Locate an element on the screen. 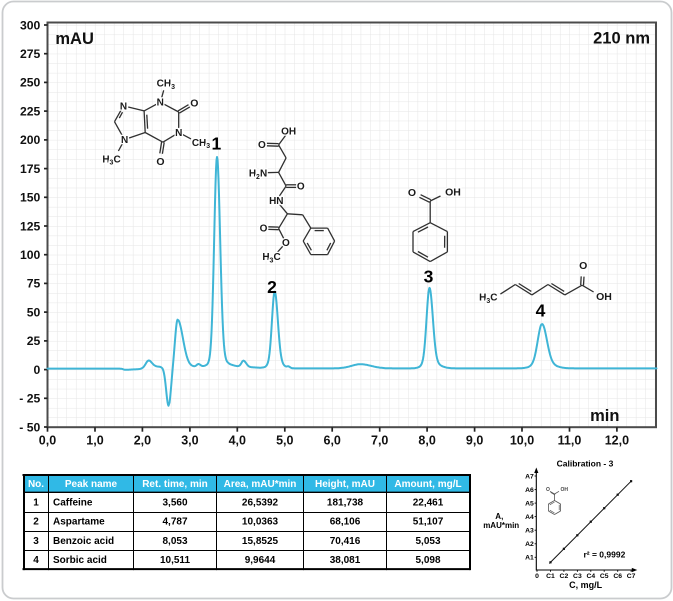  svg-text: 22,461 is located at coordinates (428, 503).